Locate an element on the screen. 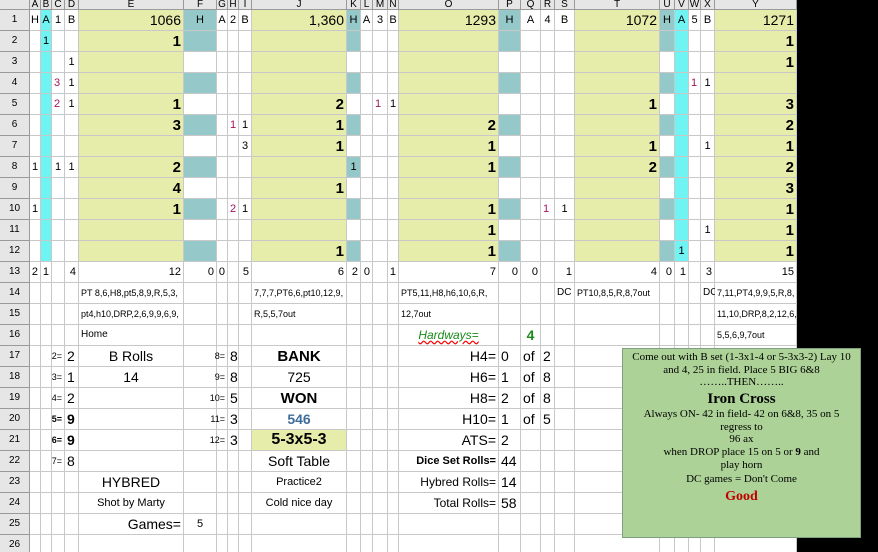 The height and width of the screenshot is (552, 878). cell-h24 is located at coordinates (233, 503).